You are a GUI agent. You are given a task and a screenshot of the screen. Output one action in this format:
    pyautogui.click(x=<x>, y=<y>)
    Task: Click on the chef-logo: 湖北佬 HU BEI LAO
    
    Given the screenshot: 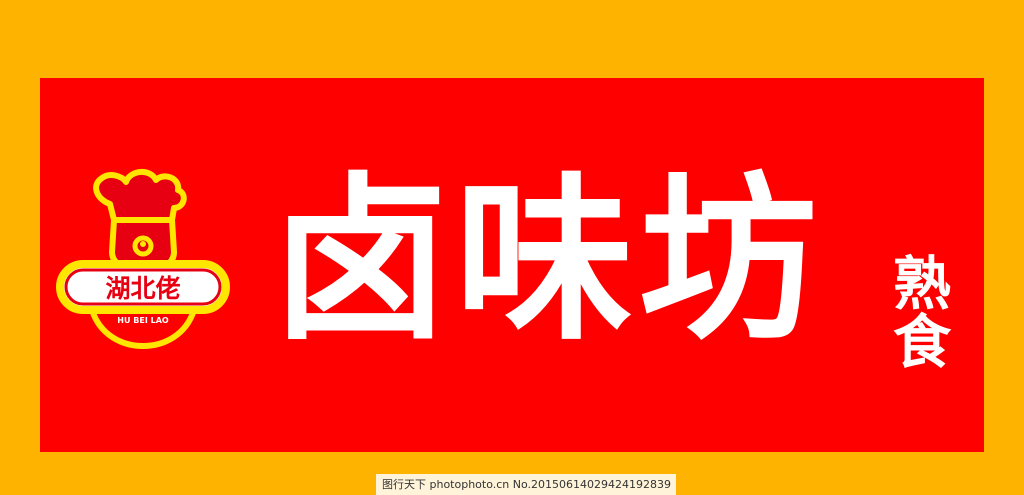 What is the action you would take?
    pyautogui.click(x=143, y=255)
    